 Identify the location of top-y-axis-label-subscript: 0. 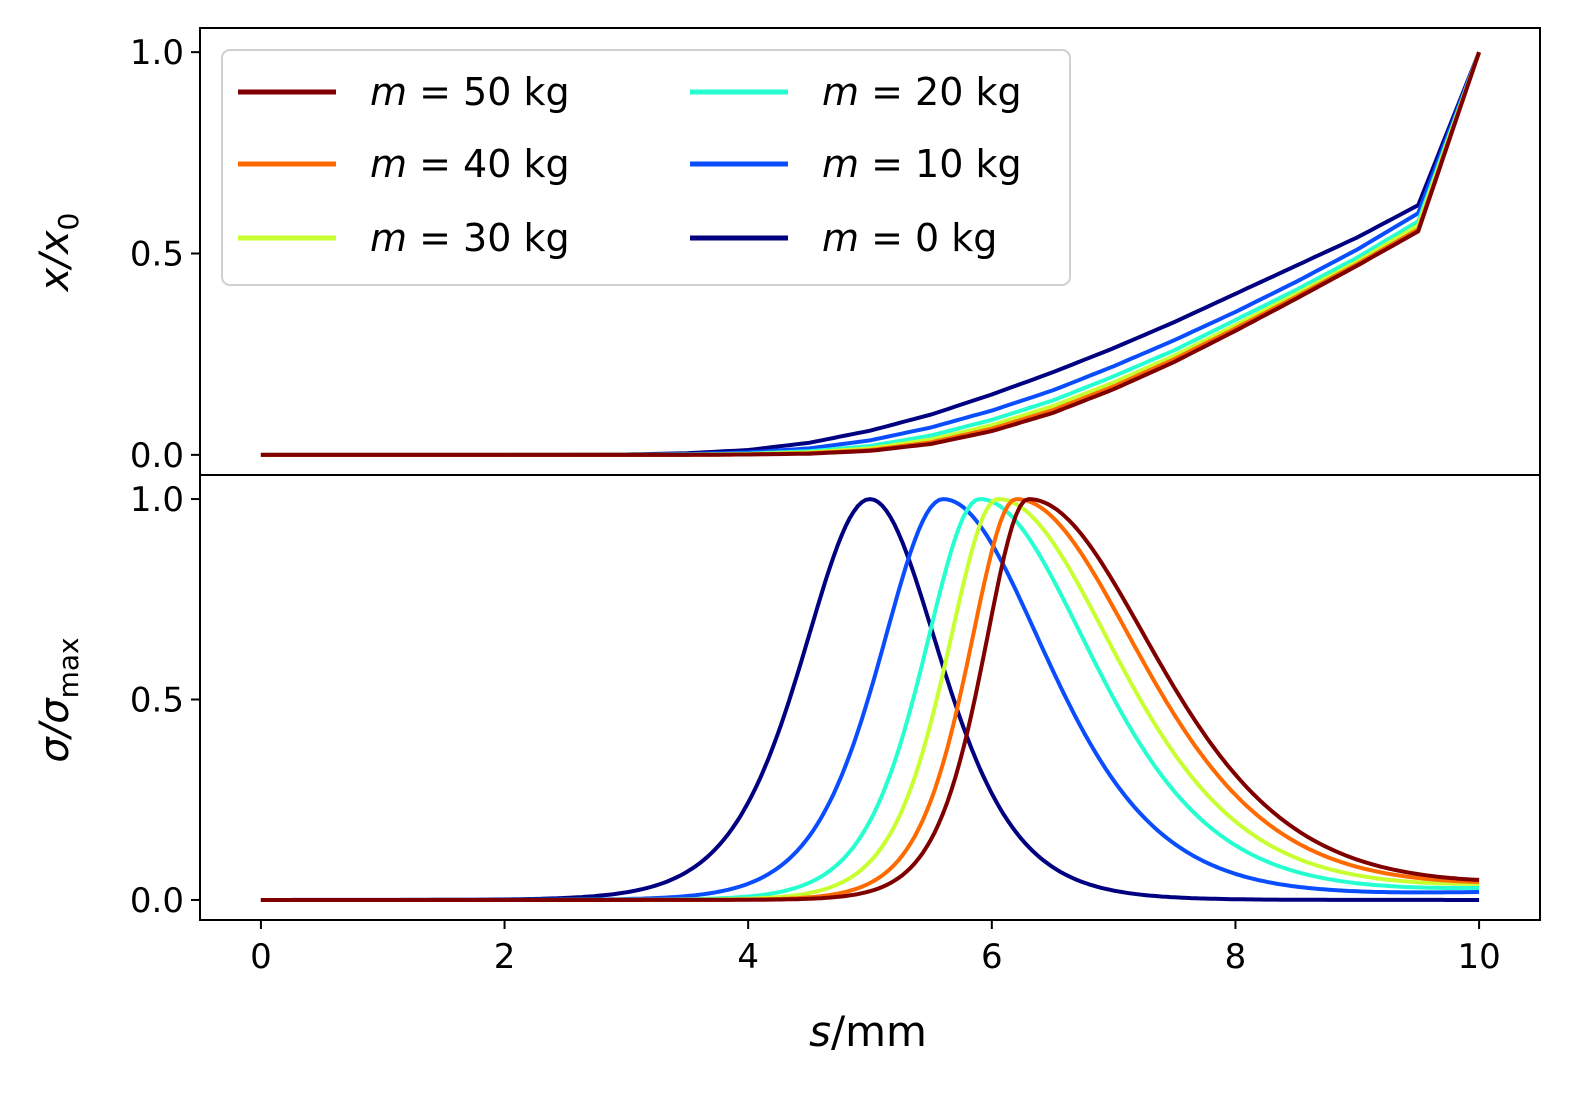
(68, 222).